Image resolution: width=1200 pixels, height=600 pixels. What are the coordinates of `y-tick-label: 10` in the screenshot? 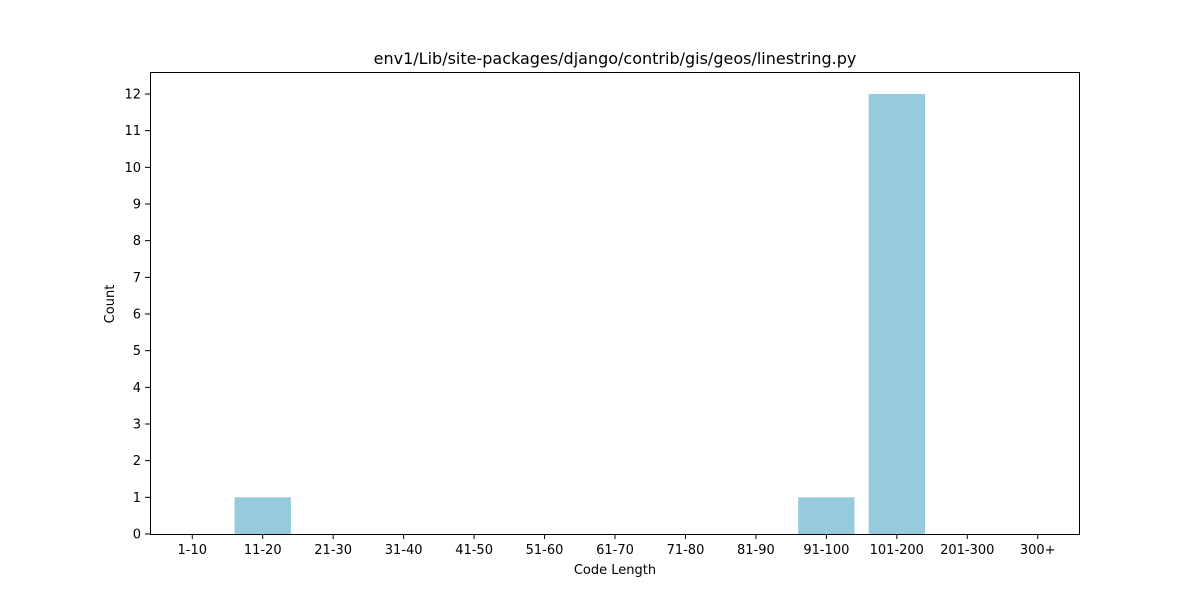 It's located at (132, 168).